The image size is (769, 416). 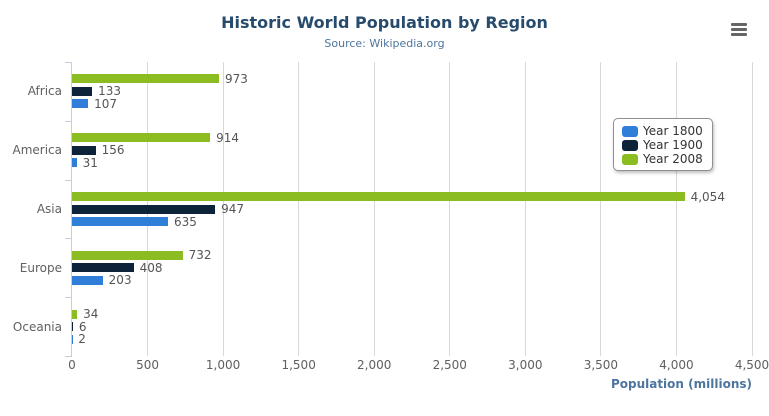 What do you see at coordinates (751, 365) in the screenshot?
I see `x-tick-label: 4,500` at bounding box center [751, 365].